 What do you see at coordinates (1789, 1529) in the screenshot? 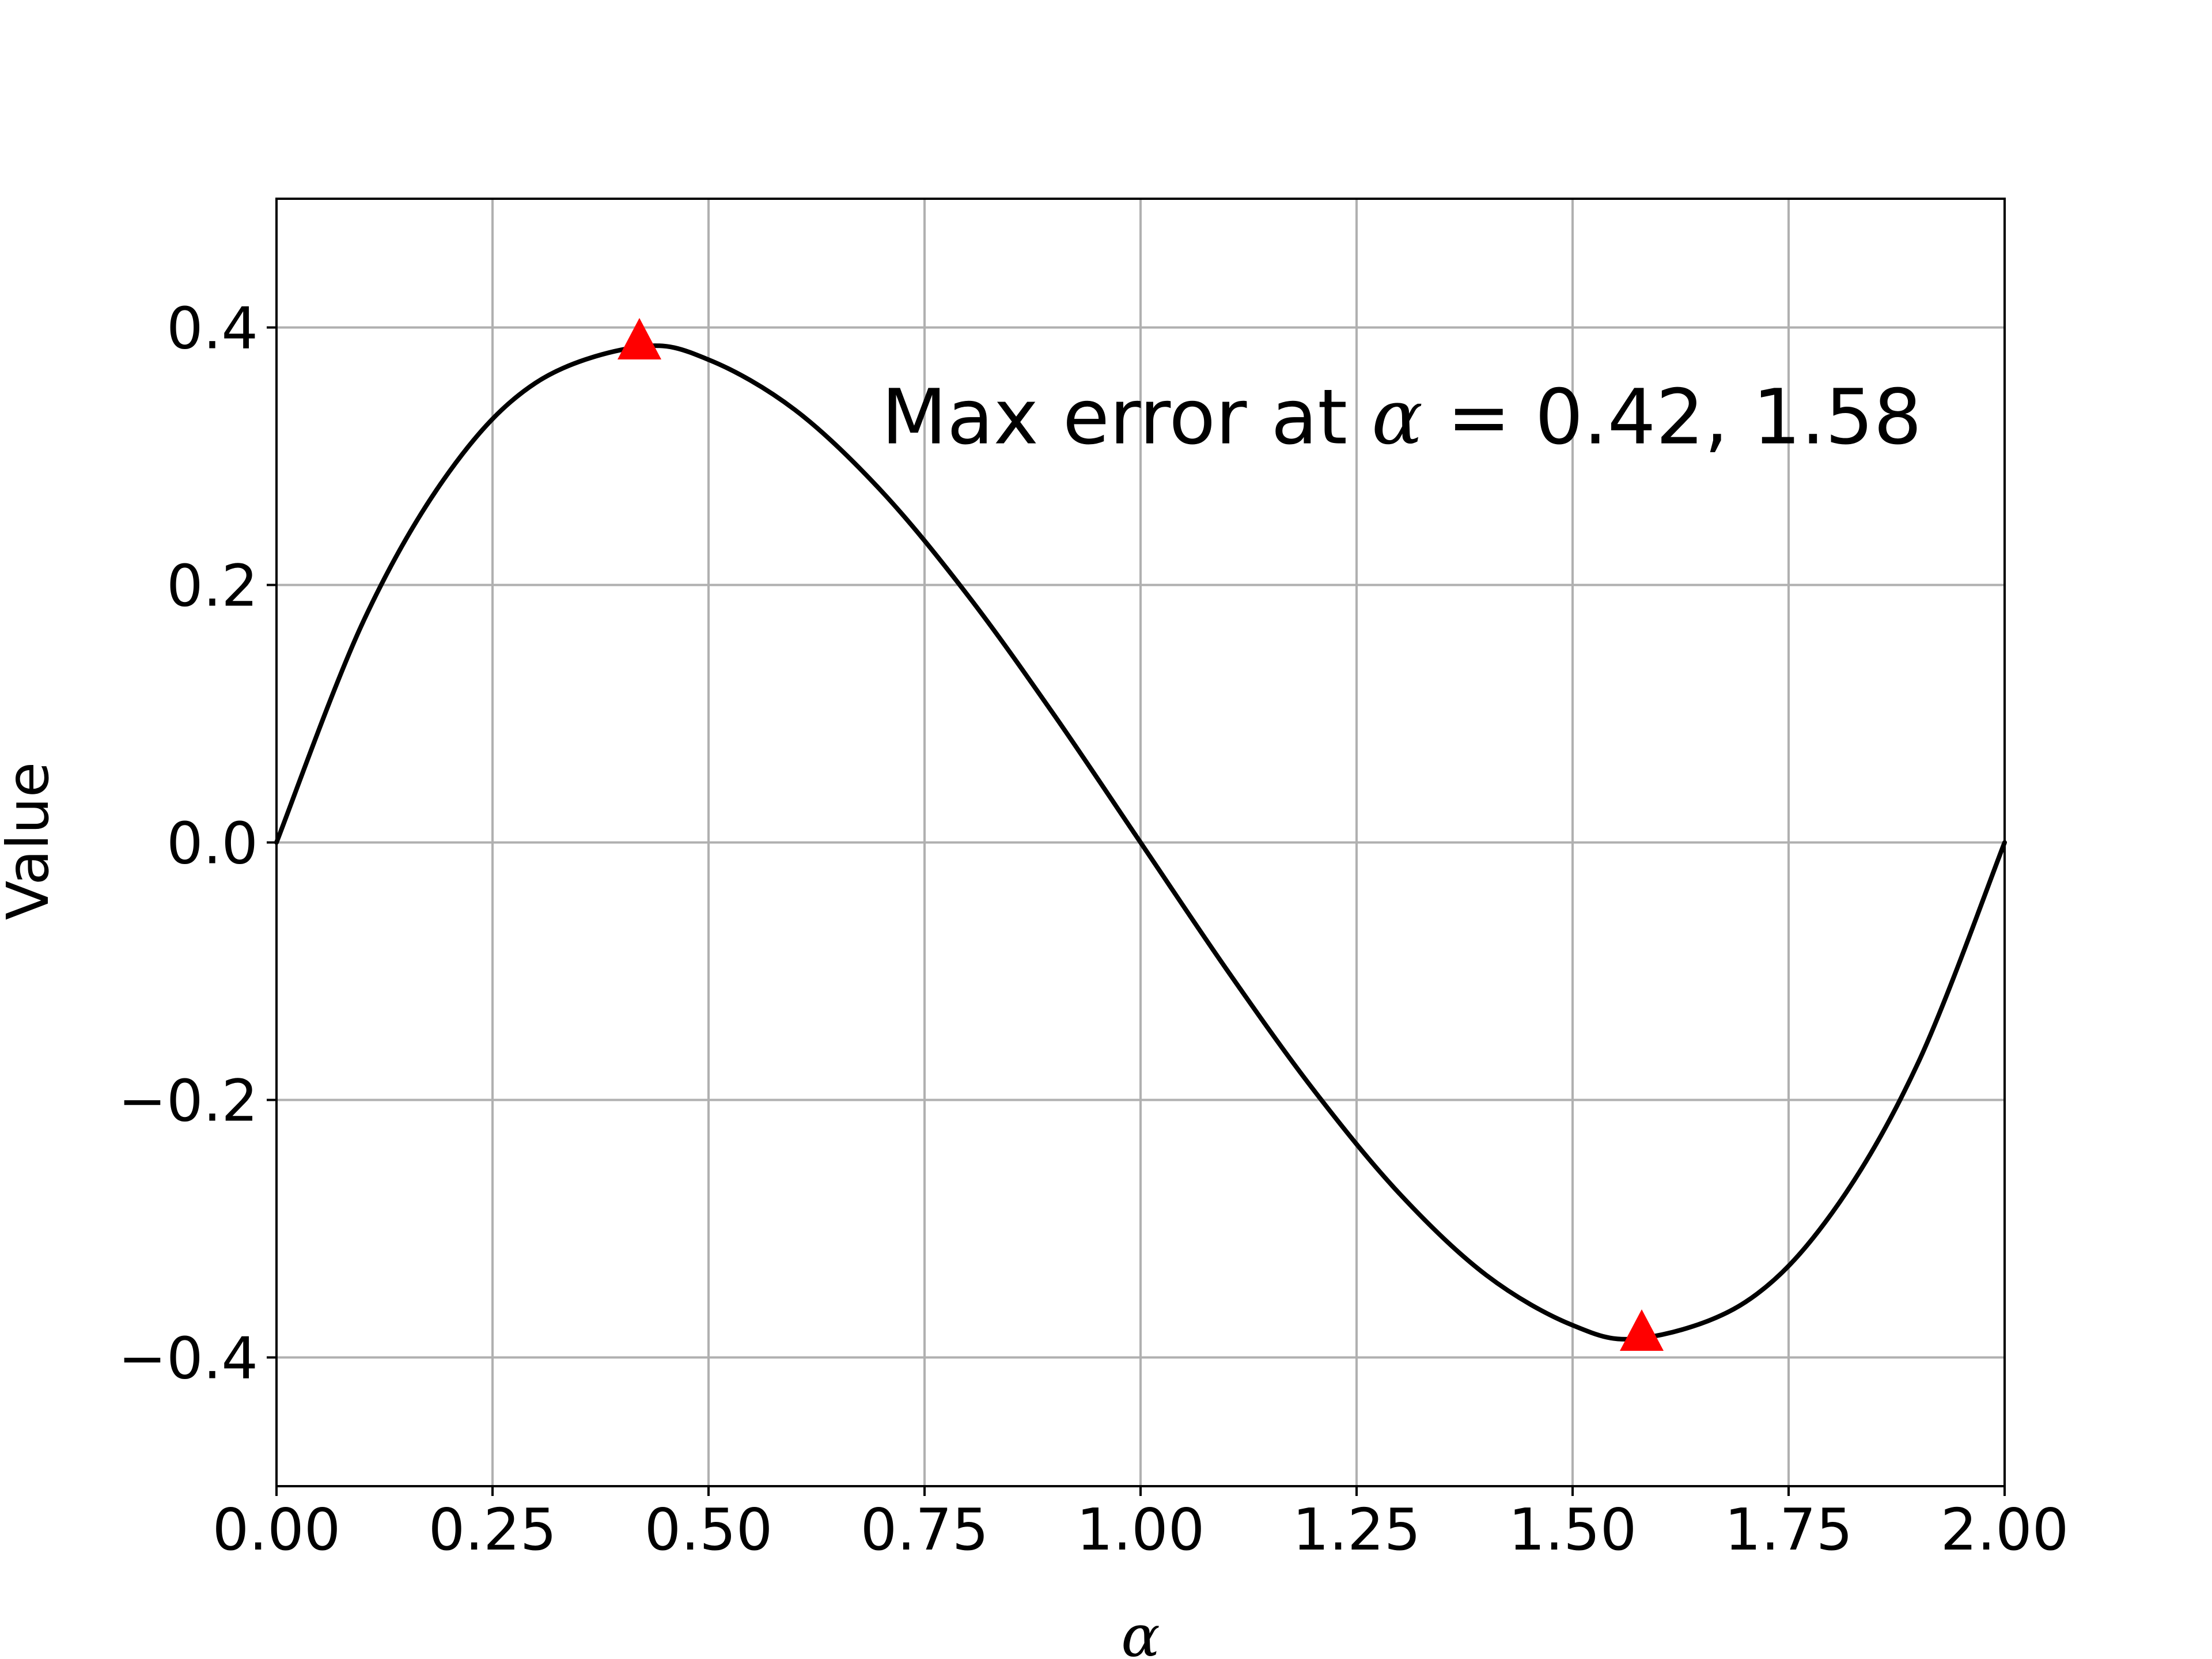
I see `x-tick-label: 1.75` at bounding box center [1789, 1529].